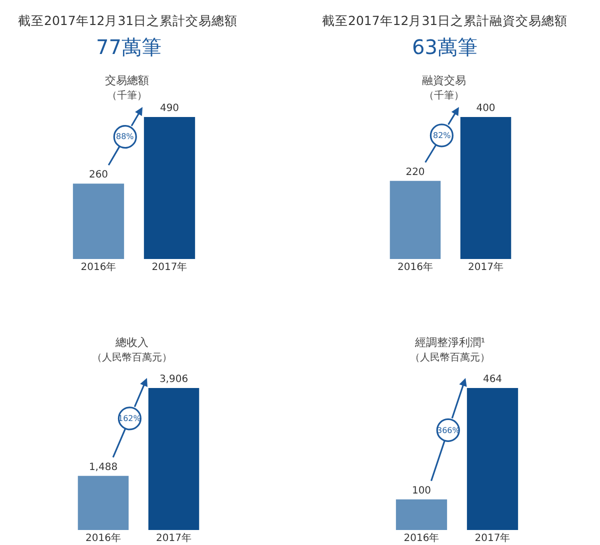  I want to click on data-label: 464, so click(492, 379).